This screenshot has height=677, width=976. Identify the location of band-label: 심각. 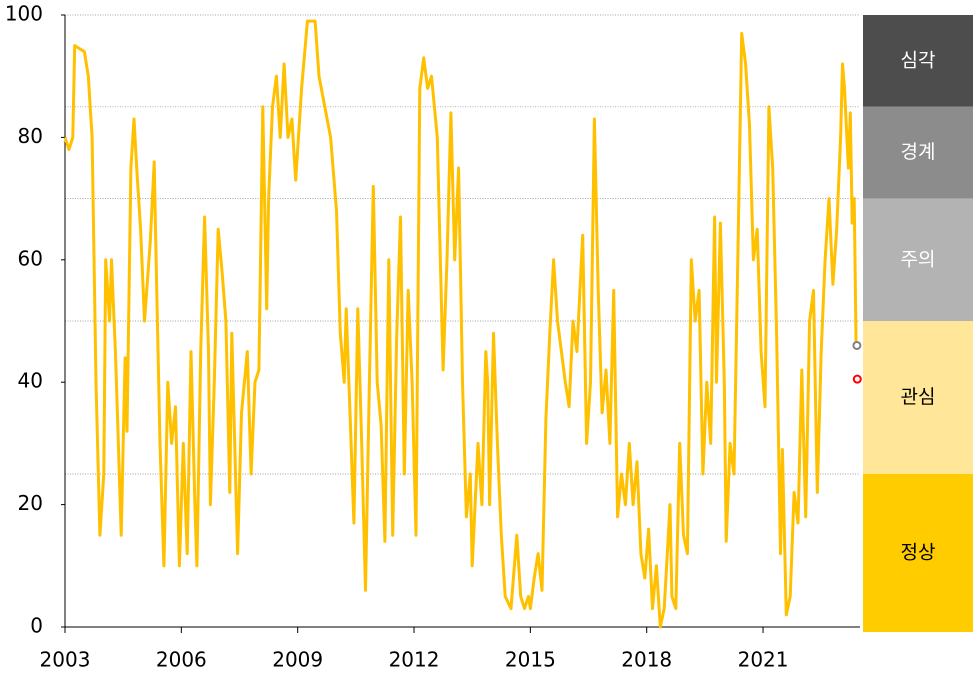
(918, 60).